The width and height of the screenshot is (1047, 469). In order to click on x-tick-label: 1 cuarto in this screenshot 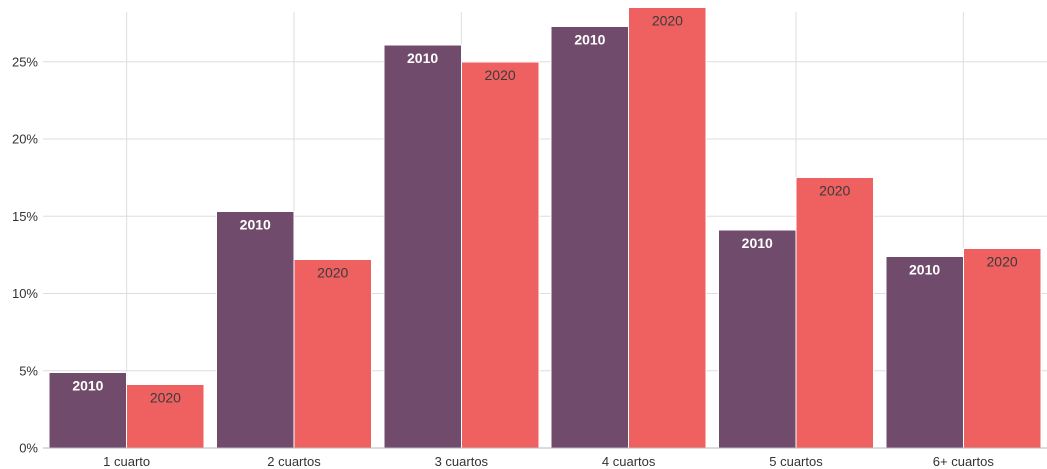, I will do `click(126, 461)`.